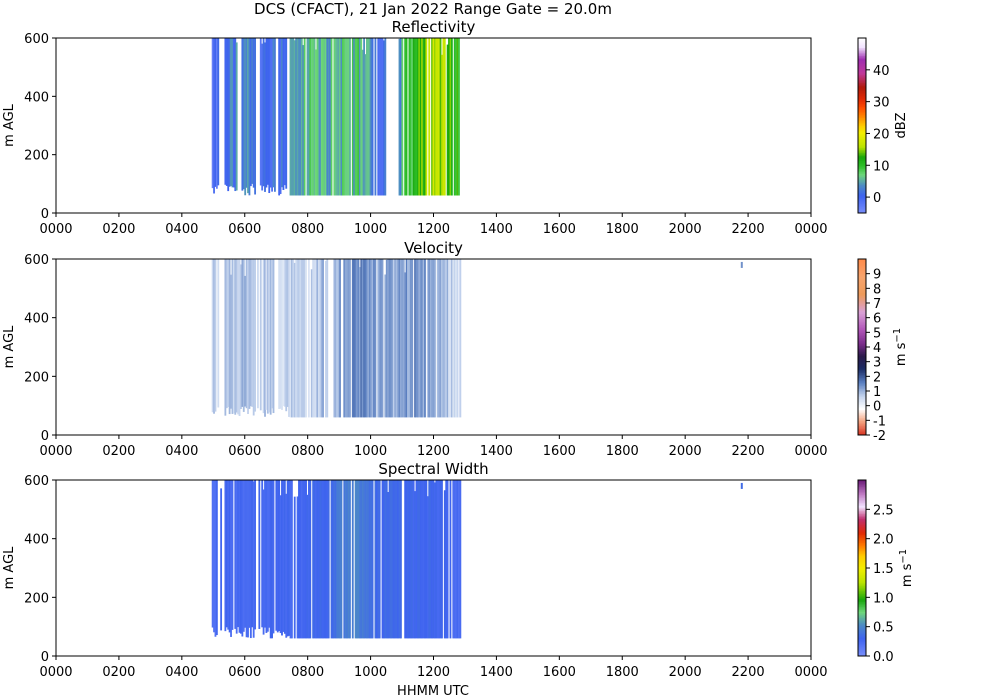  I want to click on colorbar-tick-label: -1, so click(879, 421).